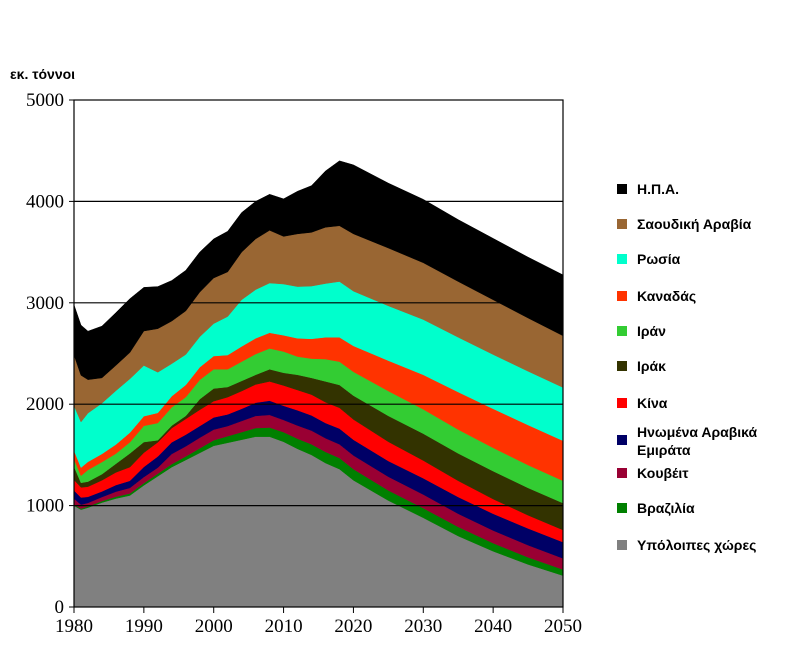 The width and height of the screenshot is (802, 657). What do you see at coordinates (651, 331) in the screenshot?
I see `legend-label-6: Ιράν` at bounding box center [651, 331].